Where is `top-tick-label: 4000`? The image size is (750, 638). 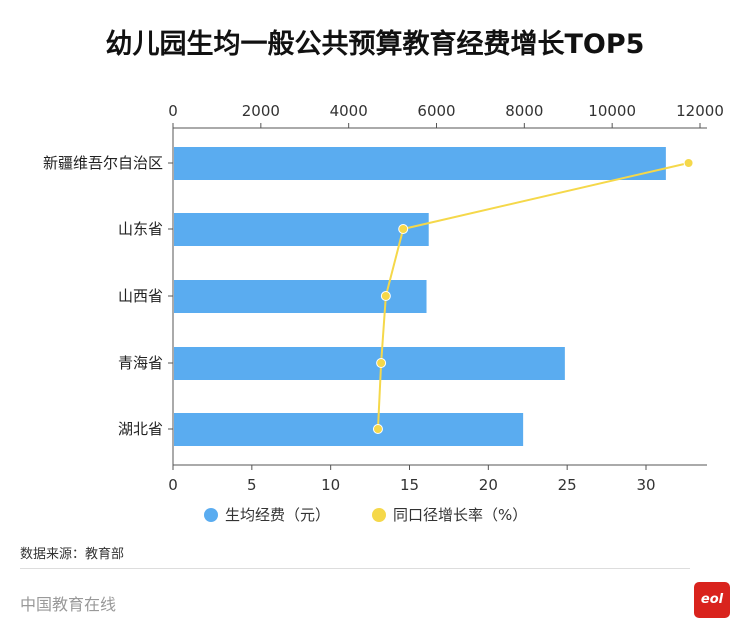
top-tick-label: 4000 is located at coordinates (349, 111).